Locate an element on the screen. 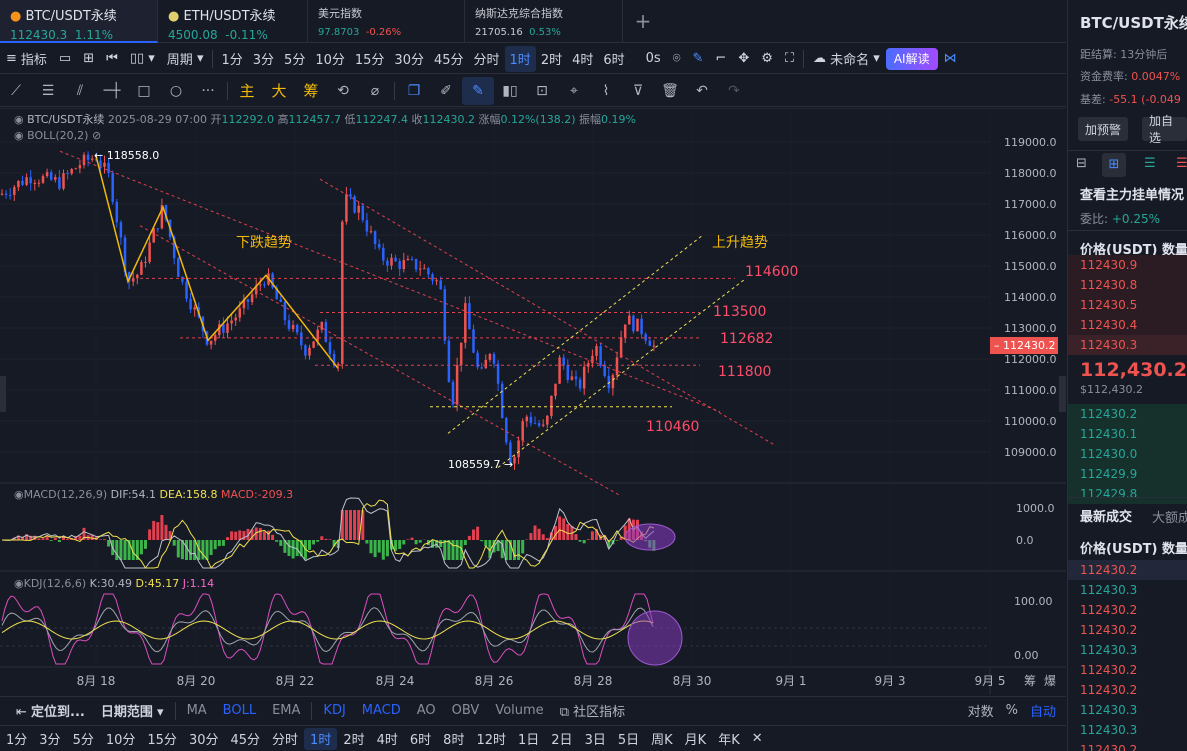  filter-icon: ⊽ is located at coordinates (638, 90).